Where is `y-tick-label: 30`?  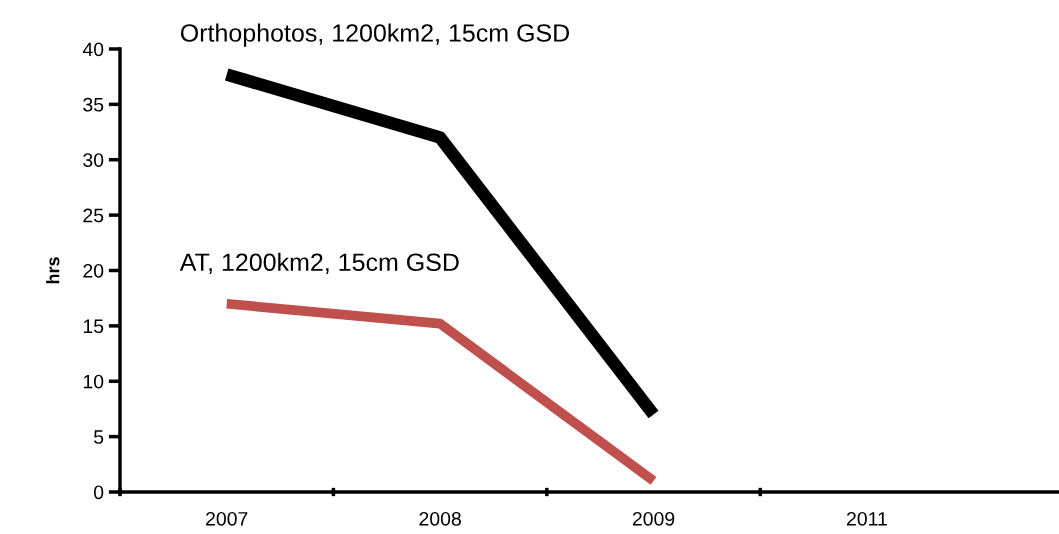 y-tick-label: 30 is located at coordinates (93, 160).